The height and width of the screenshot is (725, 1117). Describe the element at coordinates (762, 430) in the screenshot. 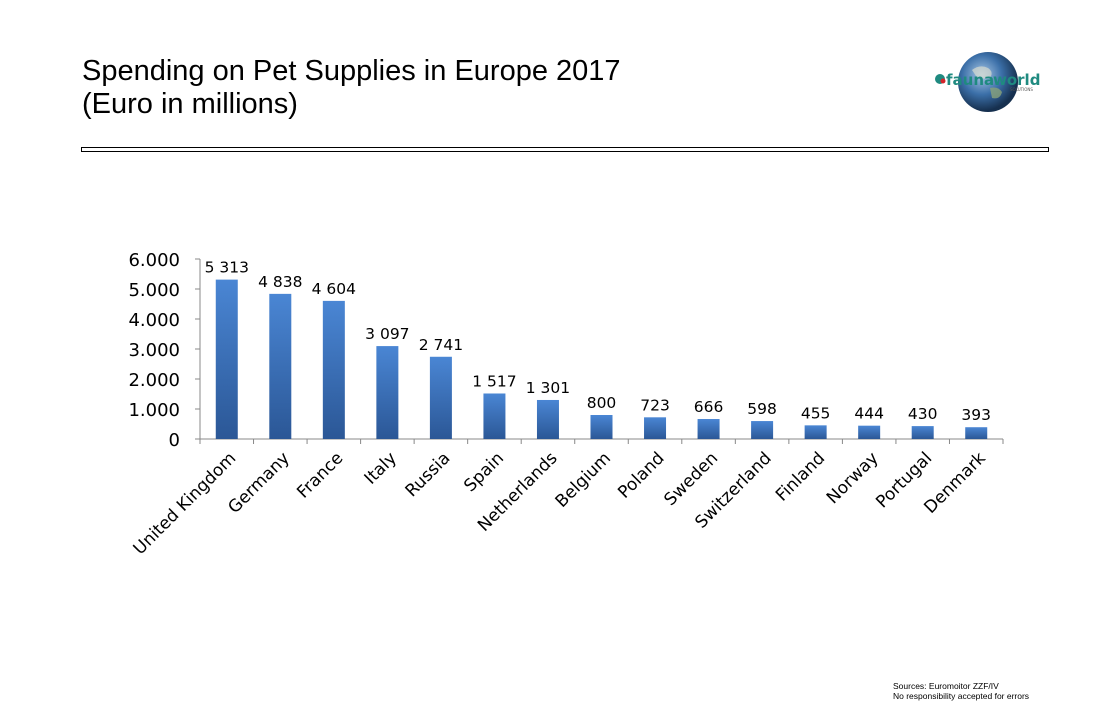

I see `bar-switzerland` at that location.